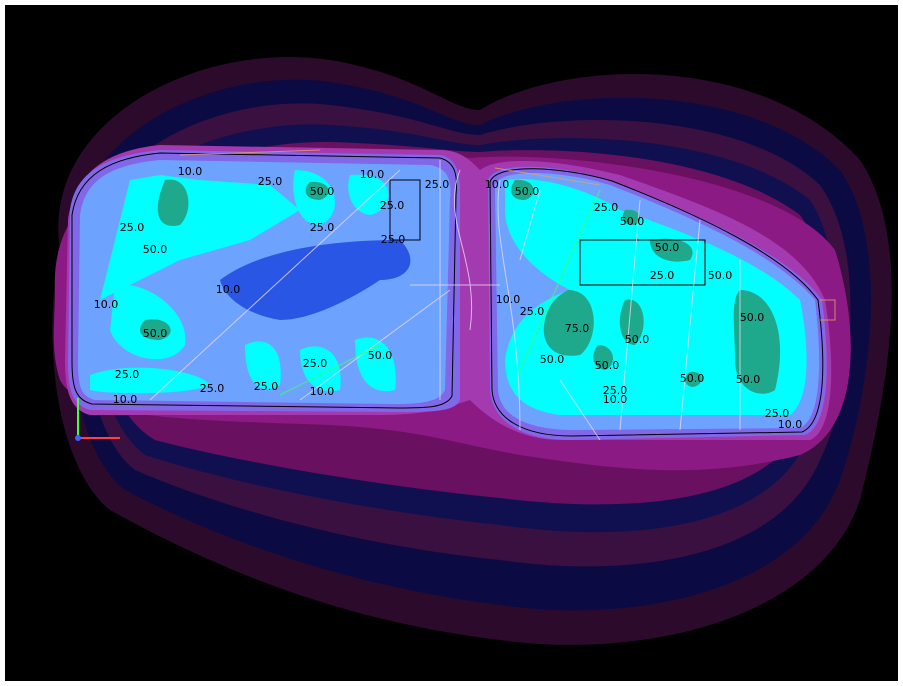 Image resolution: width=903 pixels, height=686 pixels. I want to click on cyan-right, so click(656, 297).